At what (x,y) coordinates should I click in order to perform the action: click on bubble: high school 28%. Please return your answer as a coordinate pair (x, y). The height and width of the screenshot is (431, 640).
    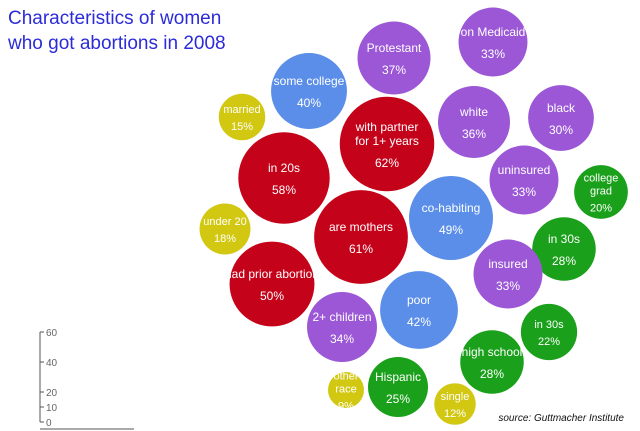
    Looking at the image, I should click on (492, 362).